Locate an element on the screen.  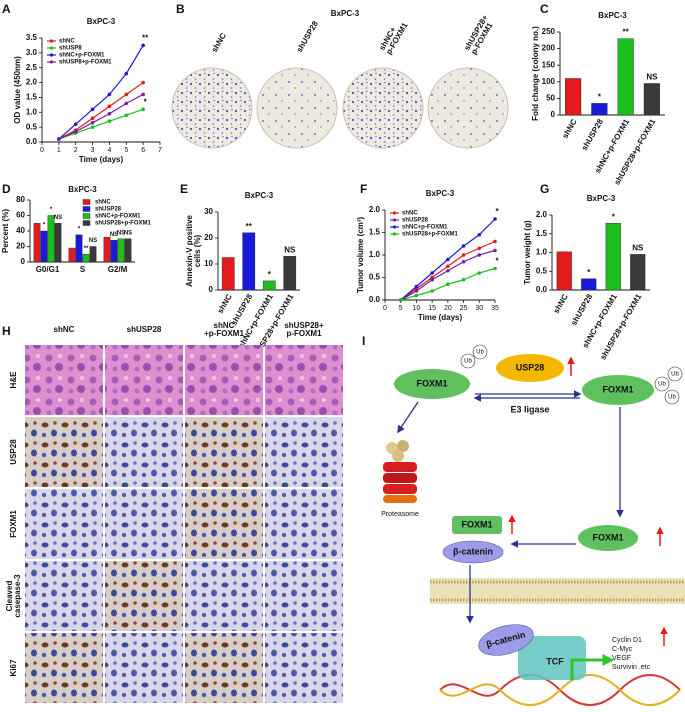
gene-label: C-Myc is located at coordinates (622, 649).